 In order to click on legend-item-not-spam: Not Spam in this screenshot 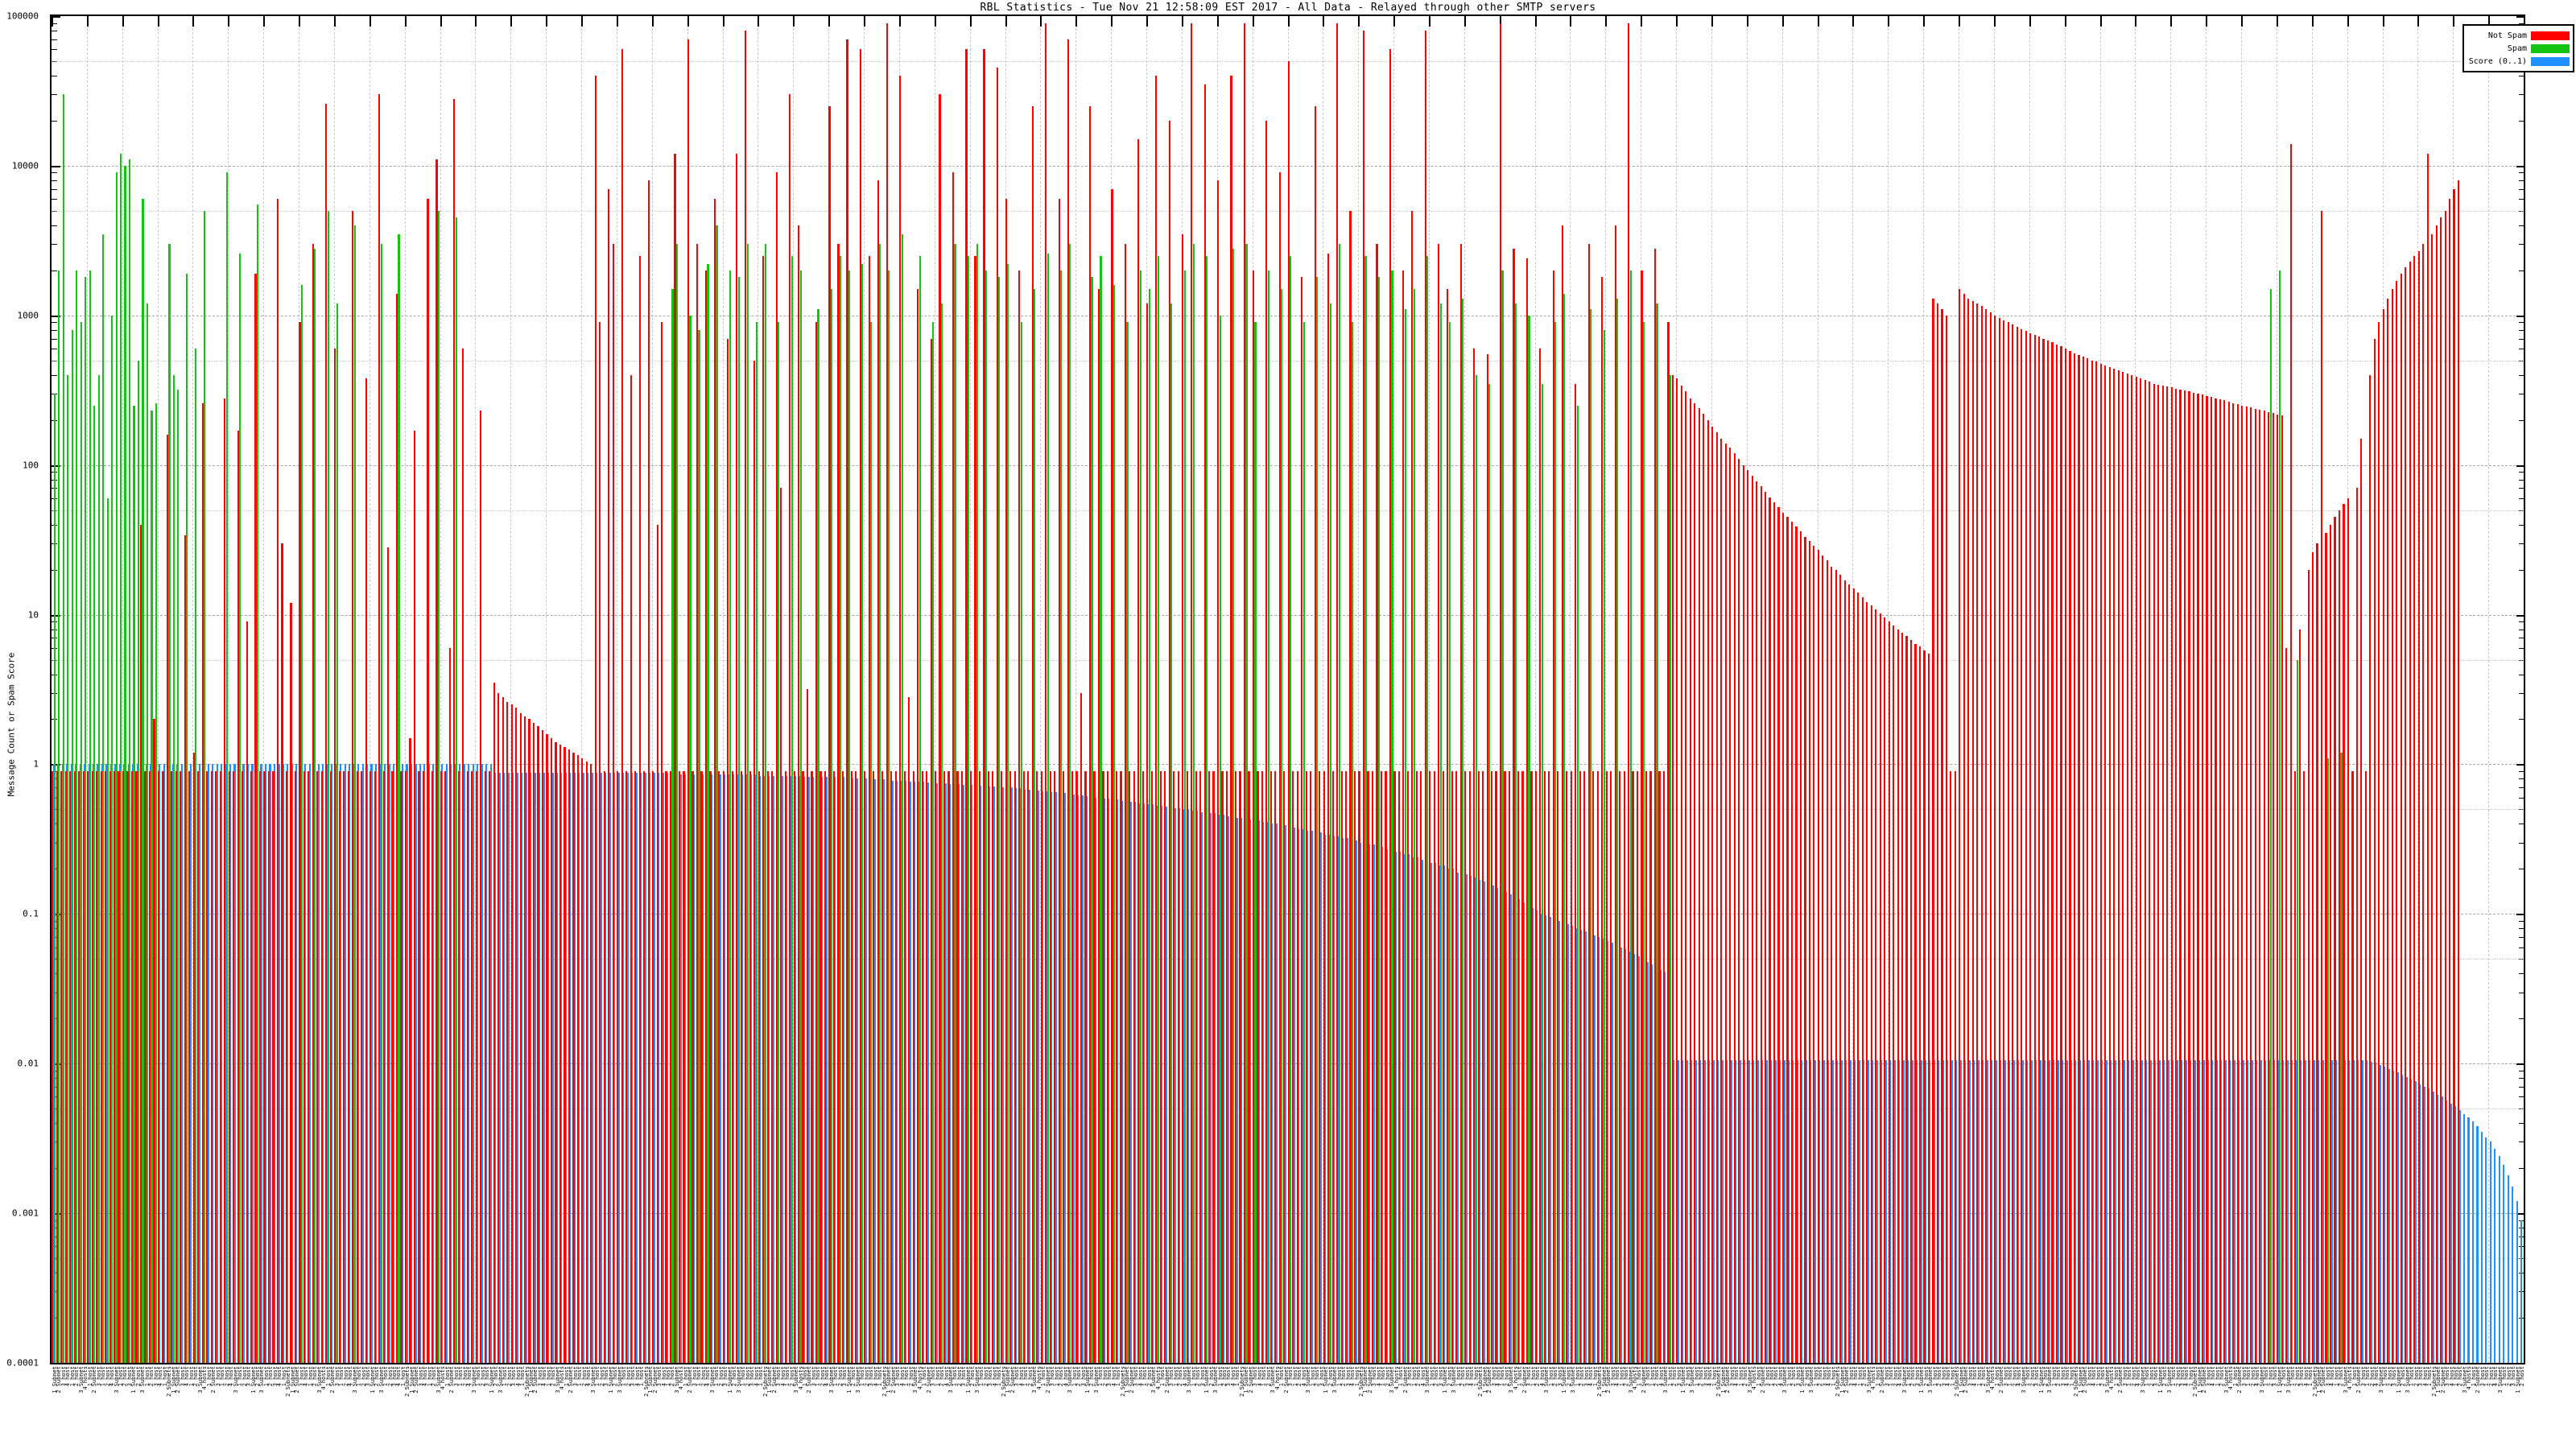, I will do `click(2519, 35)`.